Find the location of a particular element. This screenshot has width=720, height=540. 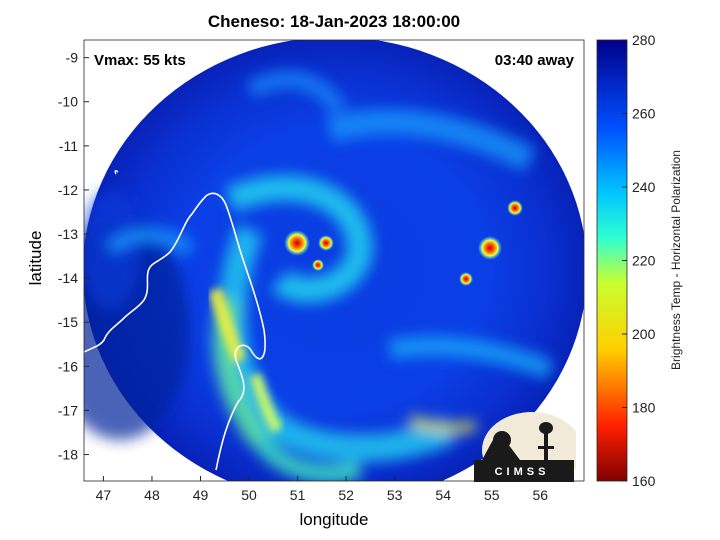

y-tick-label: -10 is located at coordinates (68, 102).